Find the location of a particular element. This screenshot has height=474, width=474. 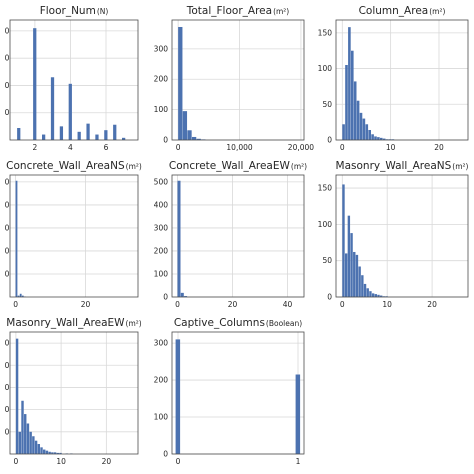

subplot-4: 0 20 0 0 0 0 0 Concrete_Wall_AreaNS(m²) is located at coordinates (73, 234).